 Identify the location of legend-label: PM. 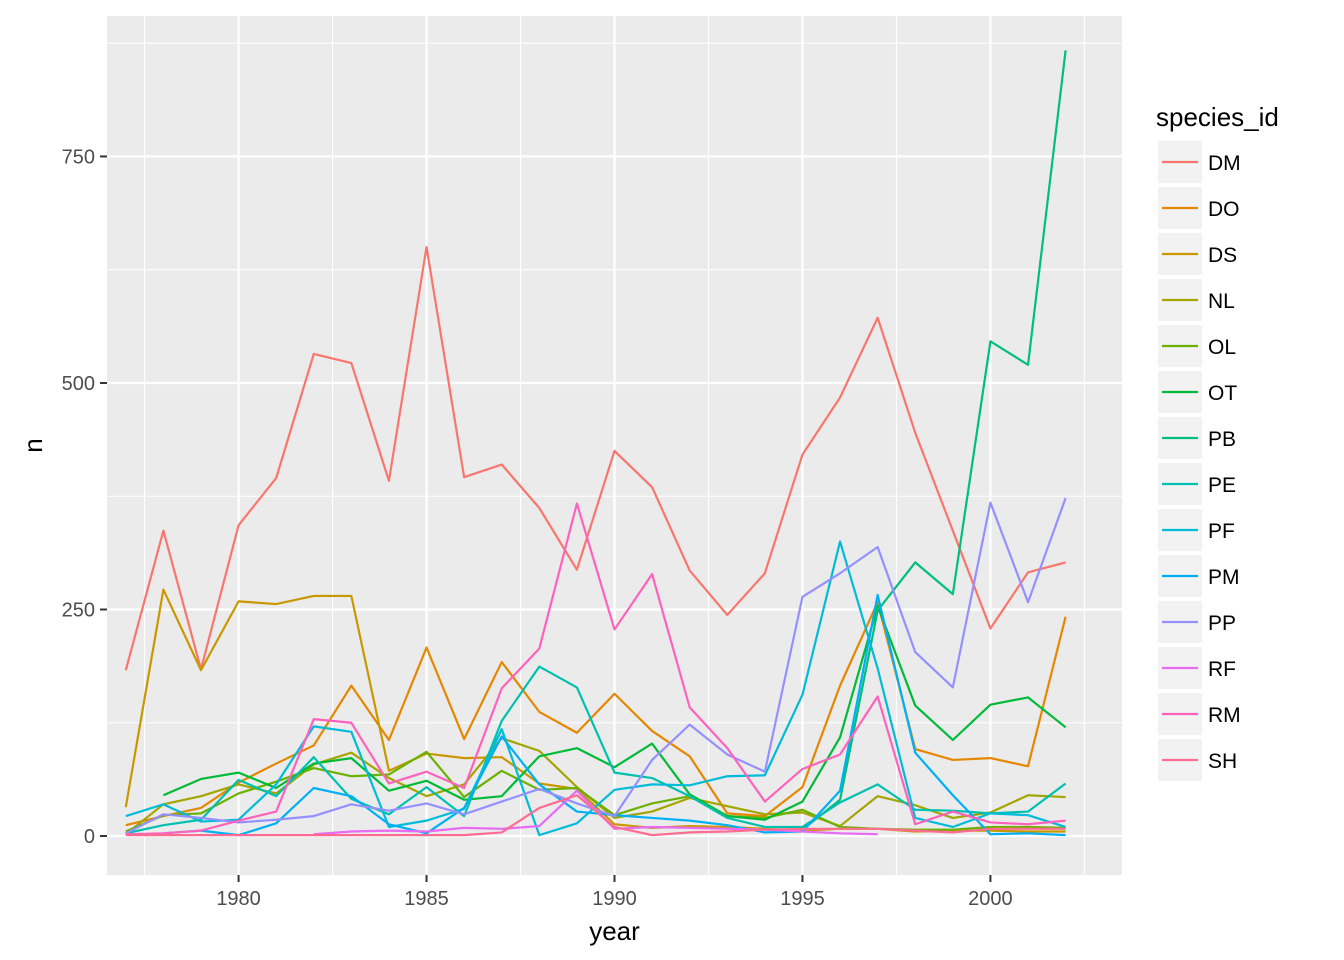
(1224, 577).